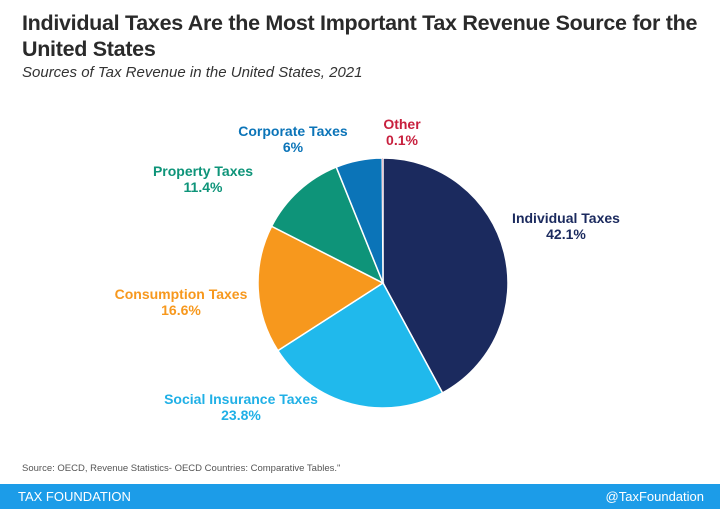  I want to click on label-other: Other 0.1%, so click(402, 132).